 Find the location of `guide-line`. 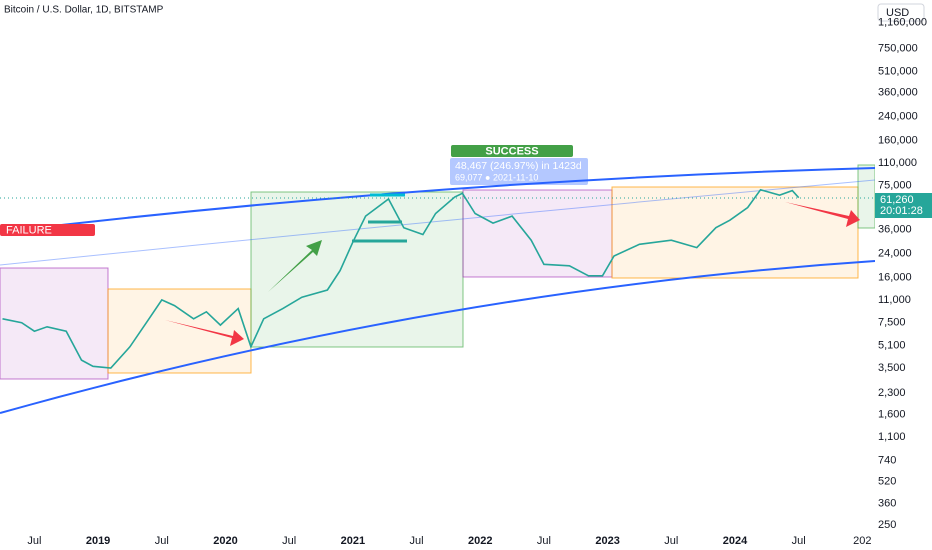

guide-line is located at coordinates (438, 222).